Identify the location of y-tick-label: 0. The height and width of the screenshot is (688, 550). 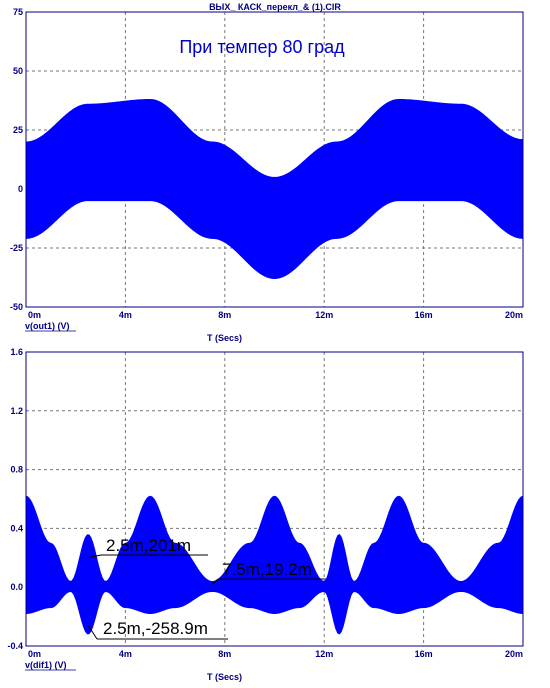
(20, 189).